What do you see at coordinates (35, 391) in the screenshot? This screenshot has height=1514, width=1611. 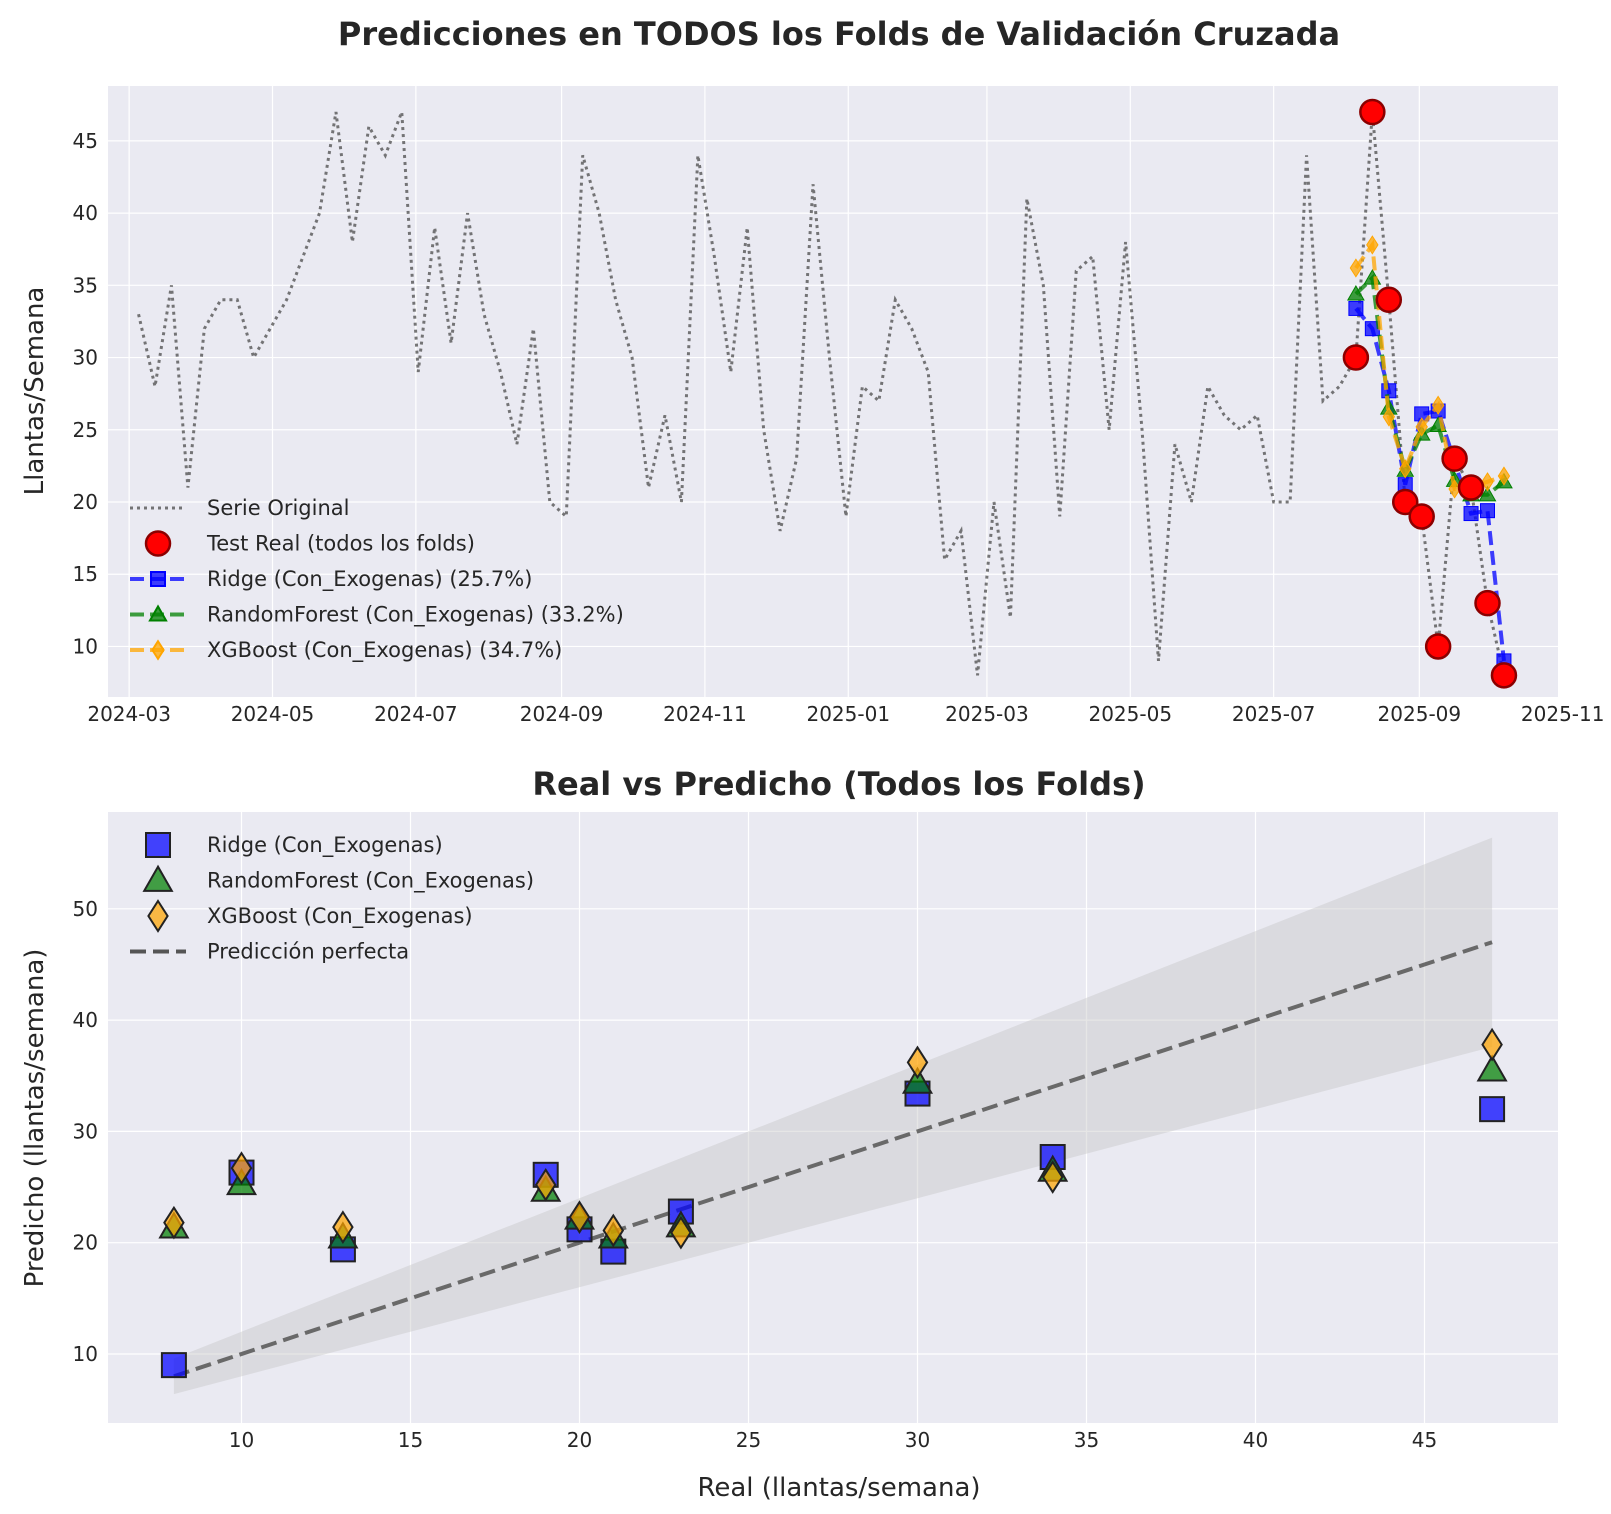 I see `y-axis-label: Llantas/Semana` at bounding box center [35, 391].